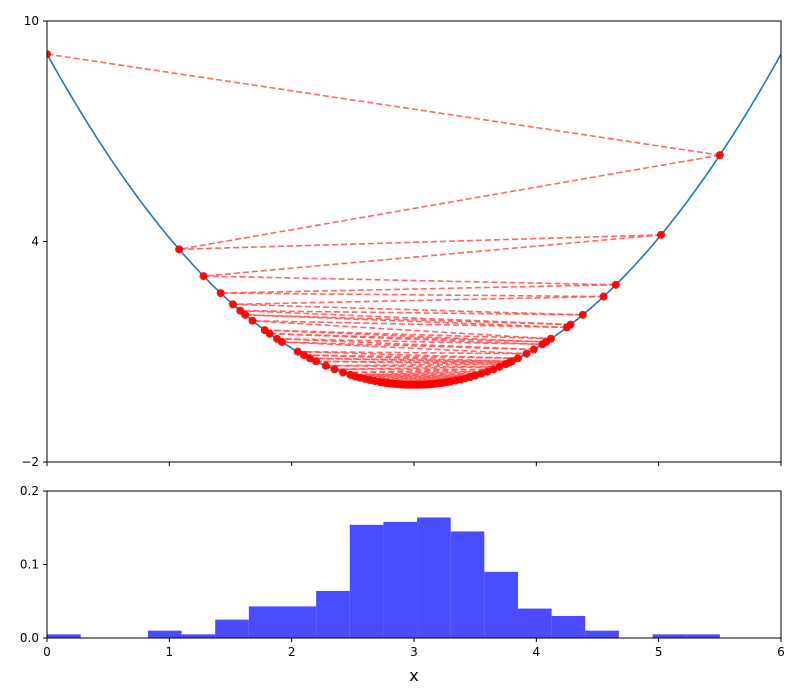 The height and width of the screenshot is (700, 800). I want to click on histogram-x-axis-label: x, so click(413, 675).